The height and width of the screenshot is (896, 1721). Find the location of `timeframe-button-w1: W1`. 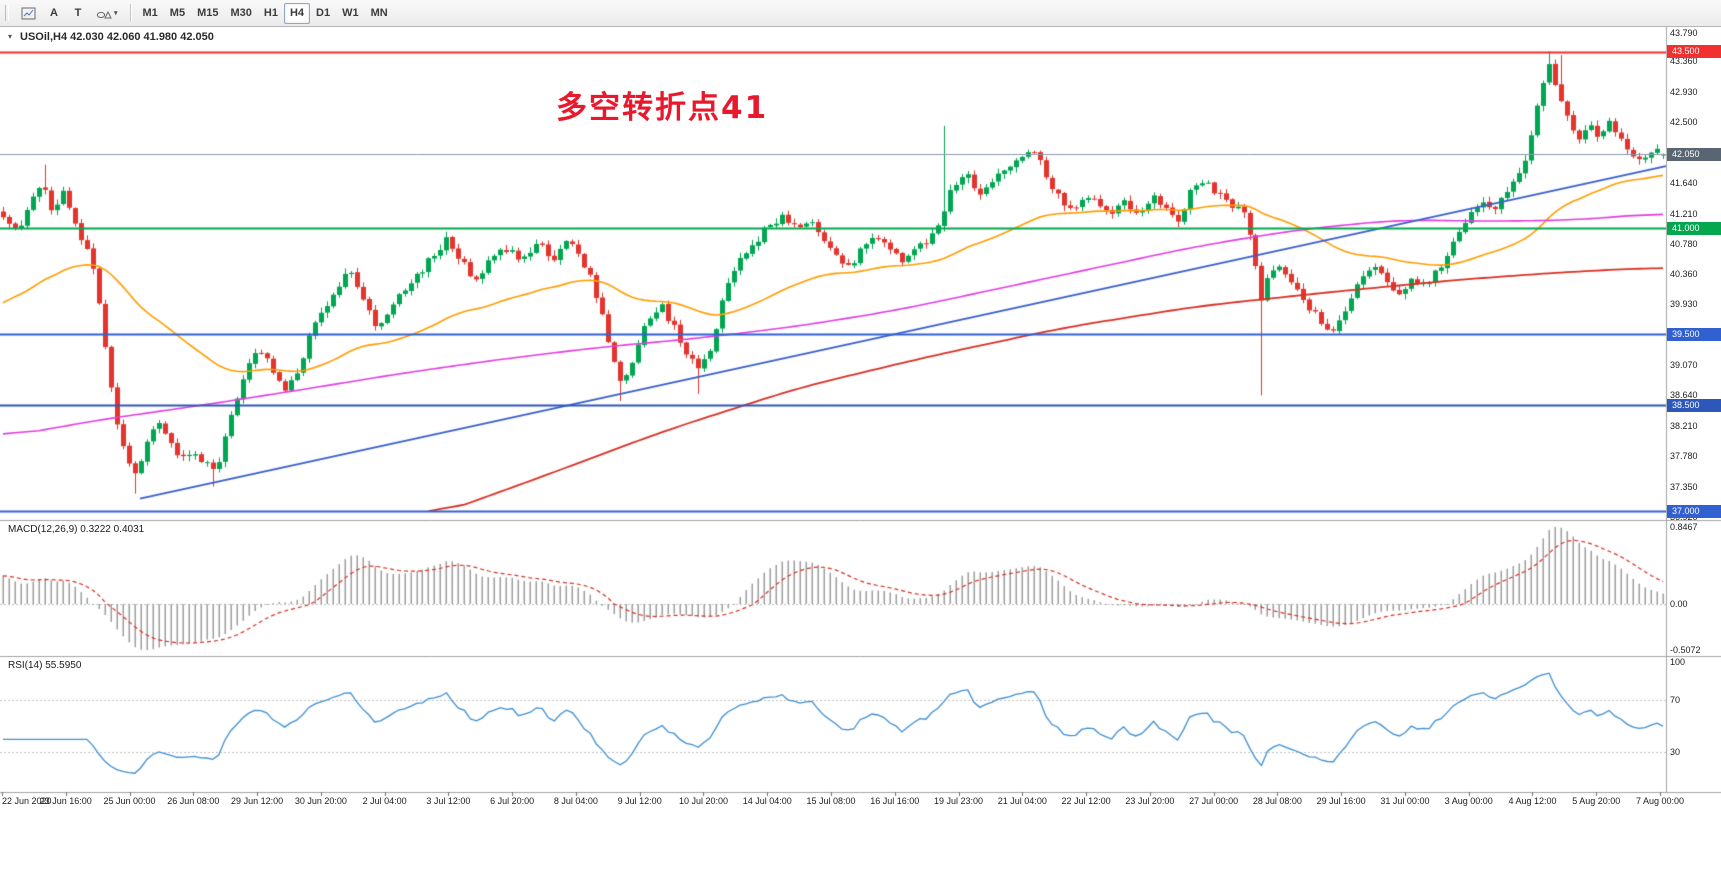

timeframe-button-w1: W1 is located at coordinates (350, 13).